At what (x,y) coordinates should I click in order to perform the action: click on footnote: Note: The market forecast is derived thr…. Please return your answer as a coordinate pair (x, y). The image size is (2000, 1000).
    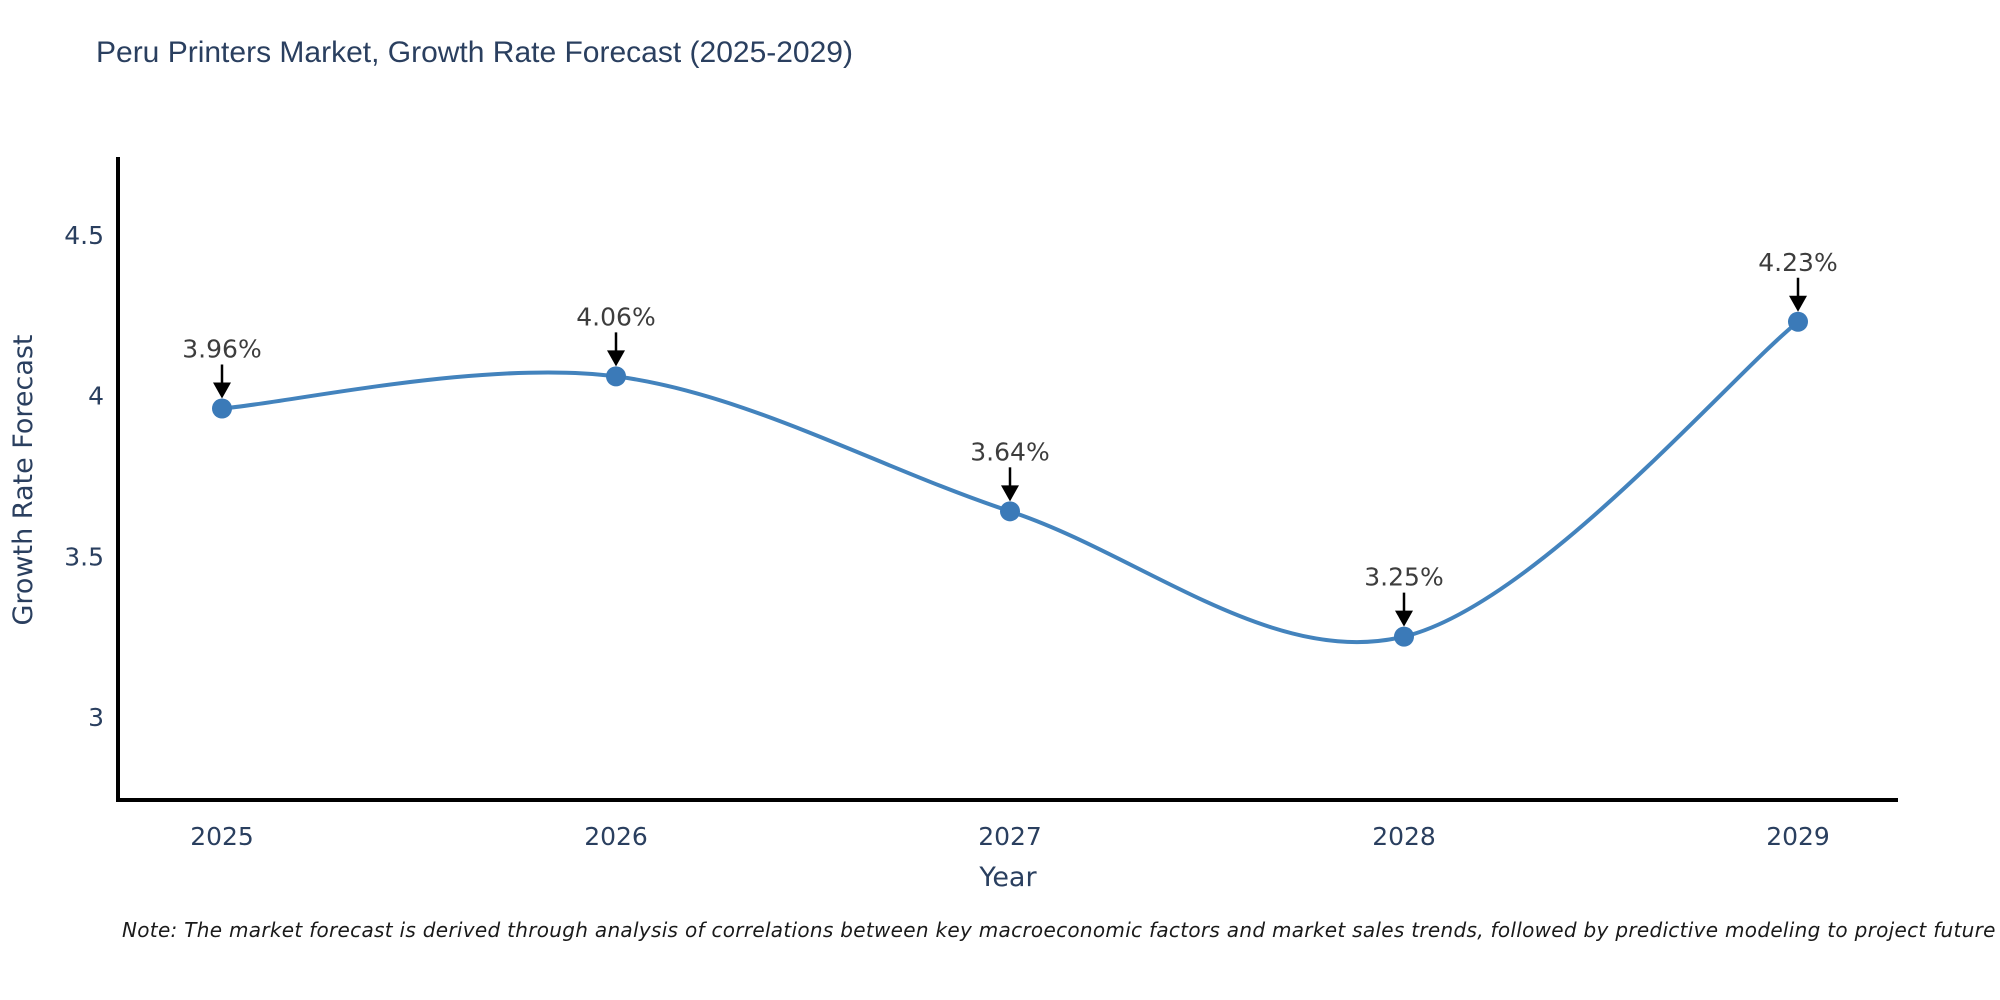
    Looking at the image, I should click on (1061, 930).